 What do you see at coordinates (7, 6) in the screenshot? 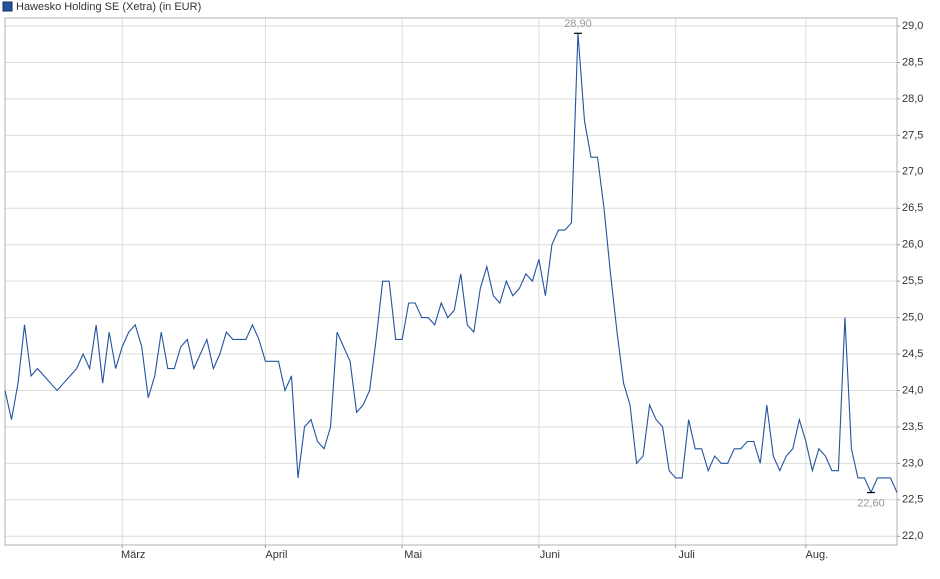
I see `legend-swatch` at bounding box center [7, 6].